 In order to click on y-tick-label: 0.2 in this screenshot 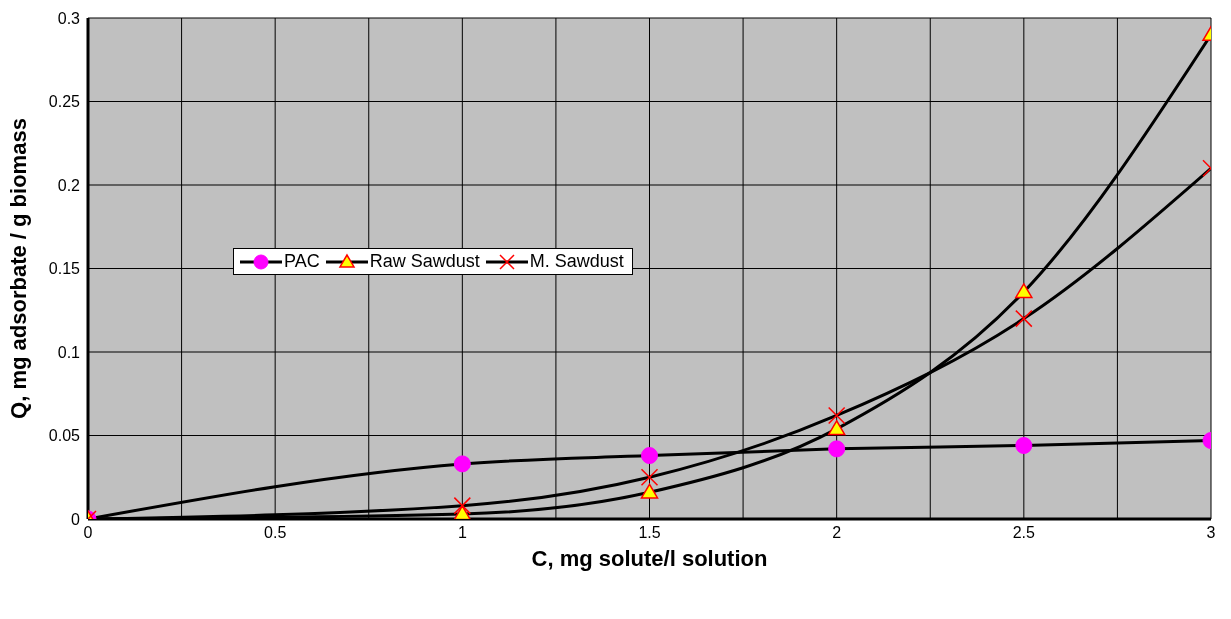, I will do `click(69, 185)`.